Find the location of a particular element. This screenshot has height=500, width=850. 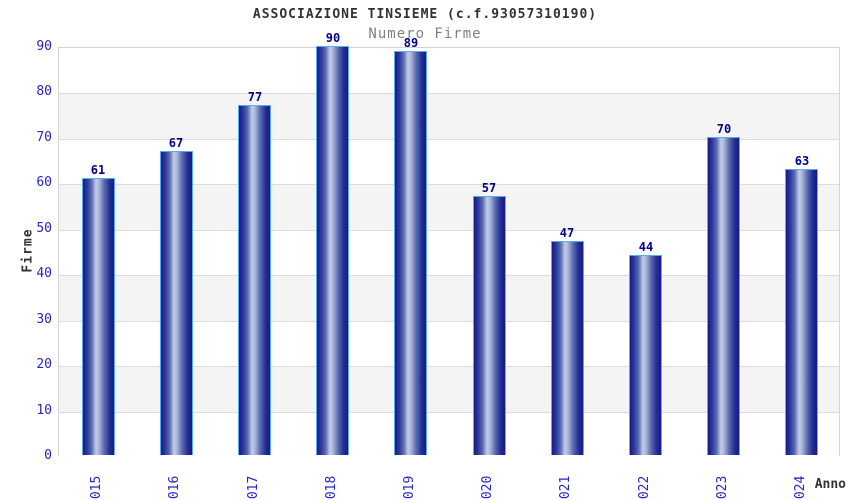

chart-title: ASSOCIAZIONE TINSIEME (c.f.93057310190) is located at coordinates (425, 14).